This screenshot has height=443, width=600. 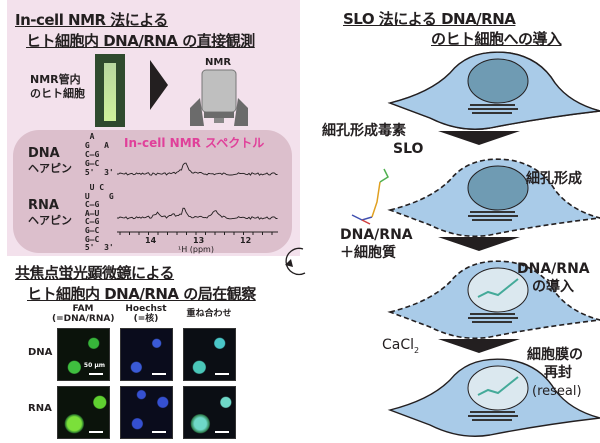 What do you see at coordinates (370, 196) in the screenshot?
I see `dna-rna-structure-icon` at bounding box center [370, 196].